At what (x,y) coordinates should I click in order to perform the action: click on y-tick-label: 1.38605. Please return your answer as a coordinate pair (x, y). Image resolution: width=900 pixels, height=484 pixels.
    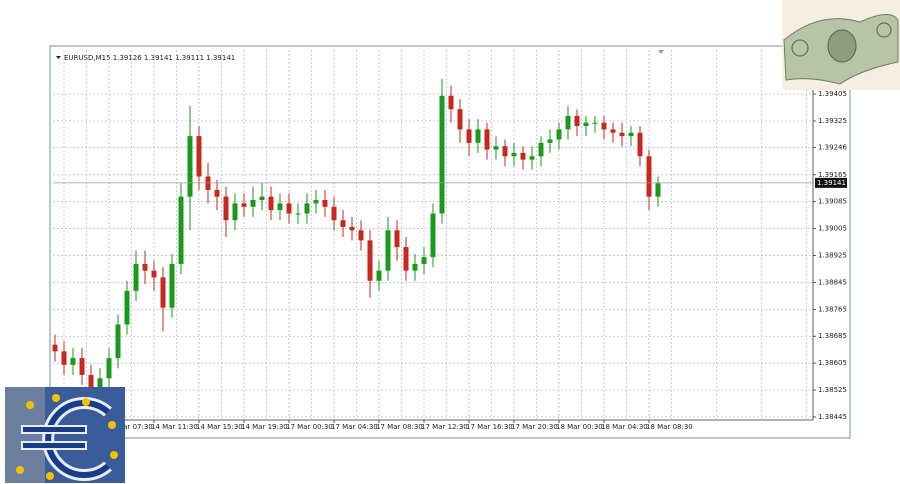
    Looking at the image, I should click on (832, 363).